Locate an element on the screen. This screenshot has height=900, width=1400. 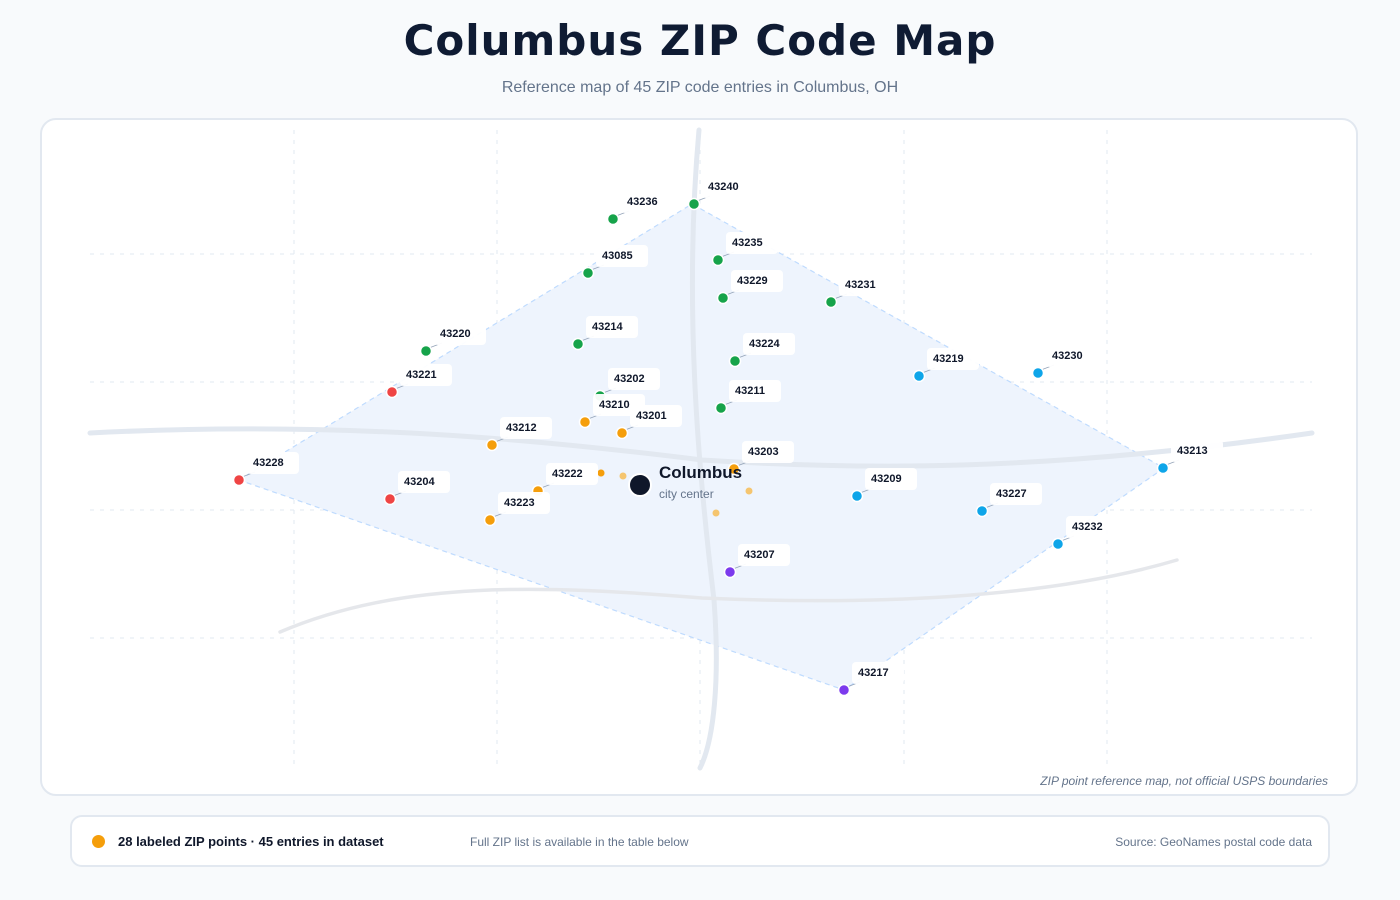
unlabeled-zip-points is located at coordinates (675, 493).